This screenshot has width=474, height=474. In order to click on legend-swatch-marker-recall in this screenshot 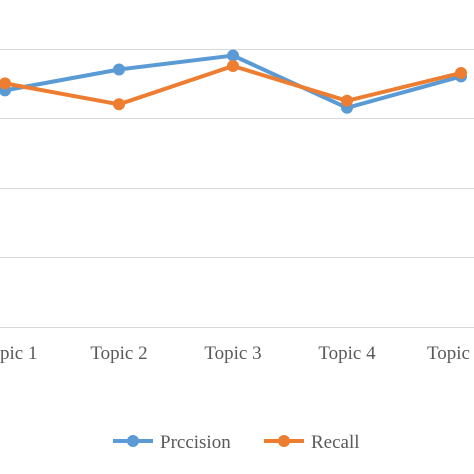, I will do `click(284, 441)`.